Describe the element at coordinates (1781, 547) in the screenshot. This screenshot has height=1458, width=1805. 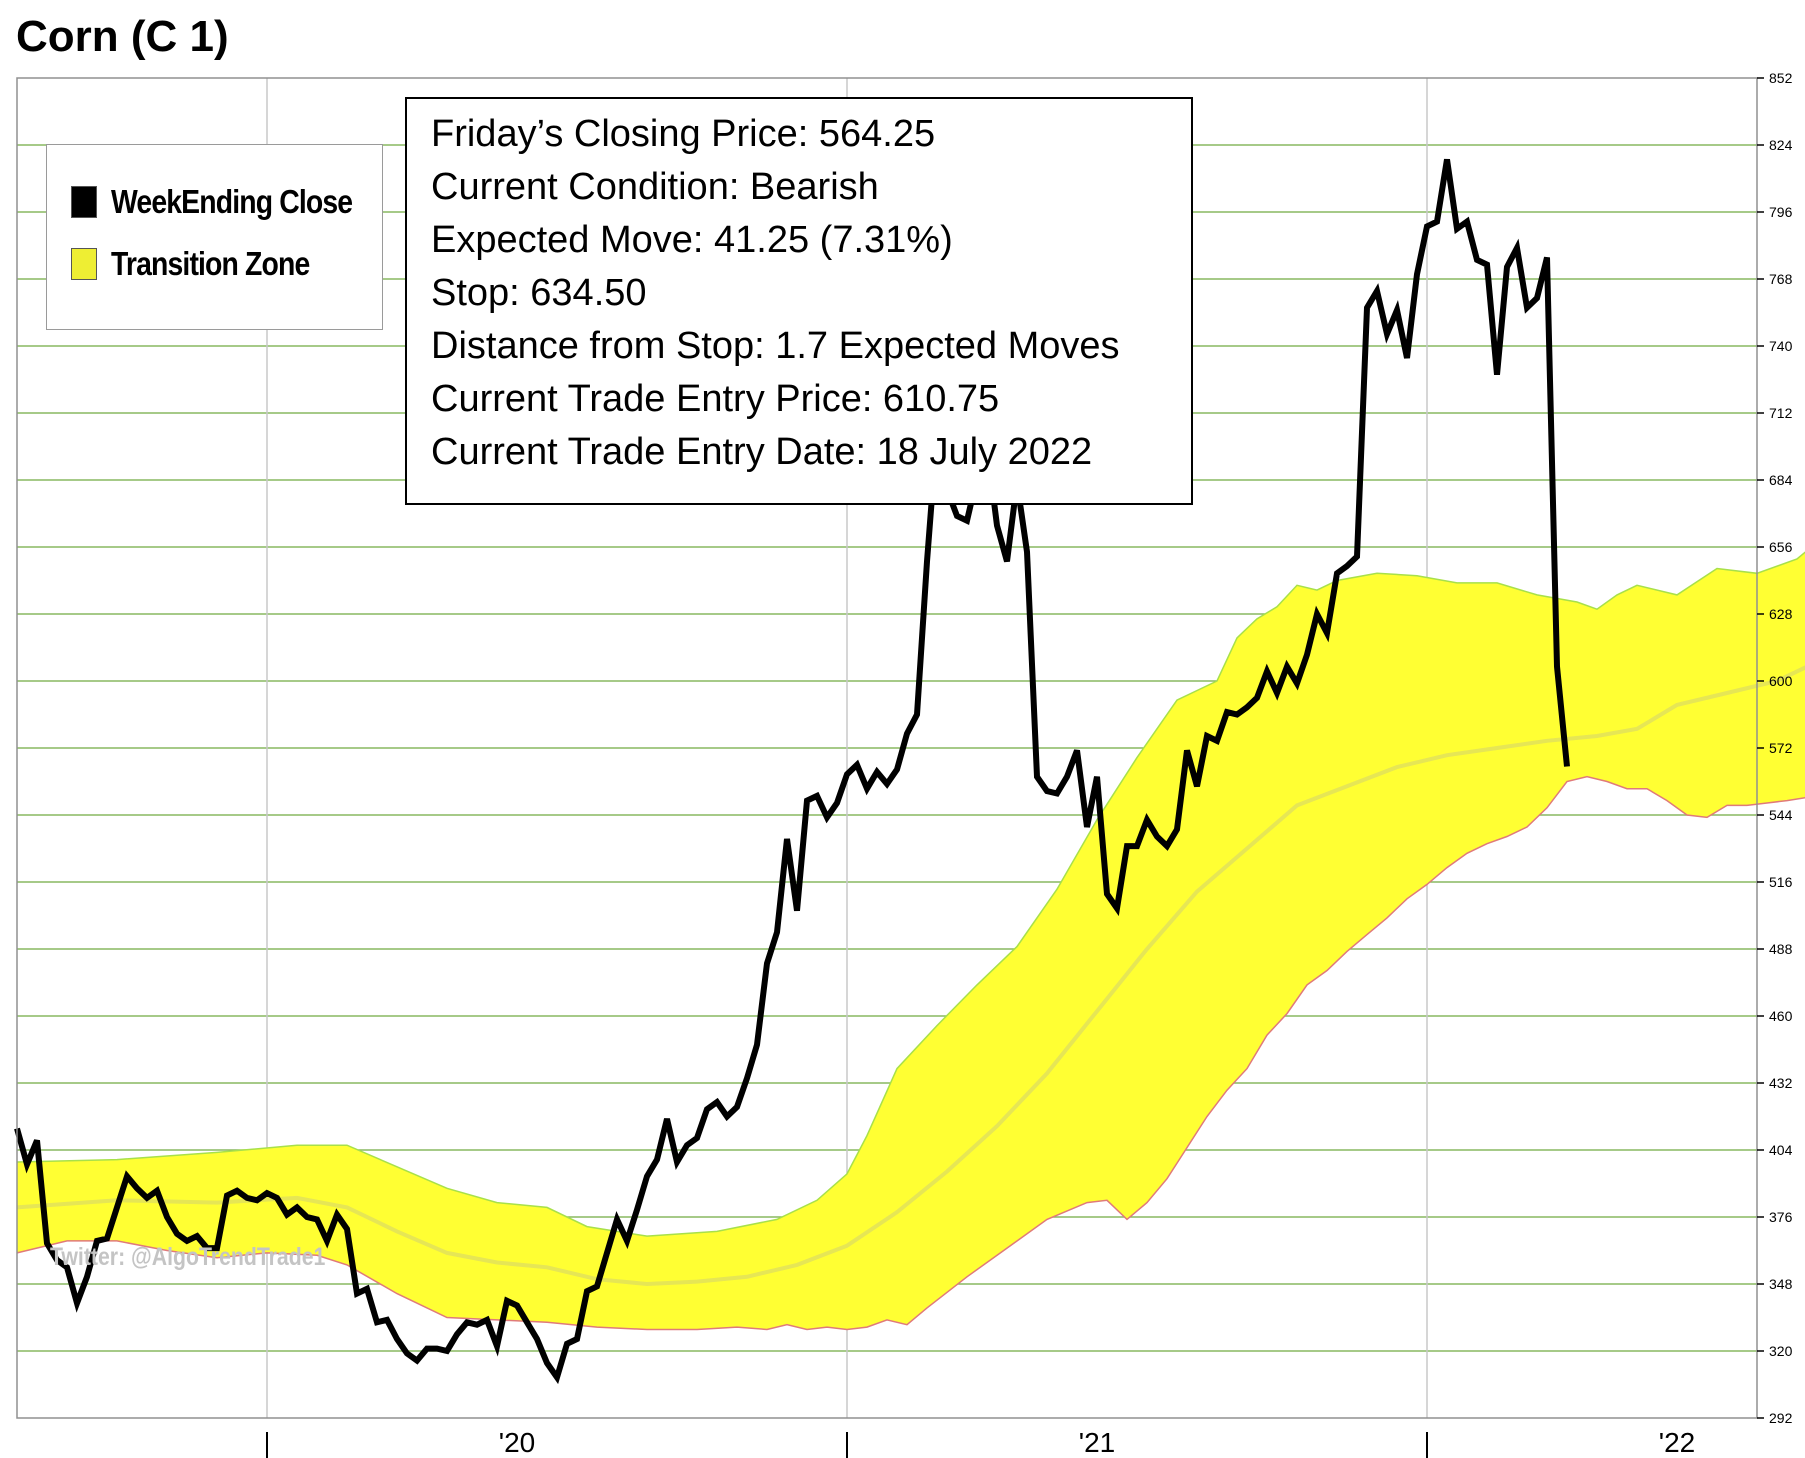
I see `y-tick-label: 656` at that location.